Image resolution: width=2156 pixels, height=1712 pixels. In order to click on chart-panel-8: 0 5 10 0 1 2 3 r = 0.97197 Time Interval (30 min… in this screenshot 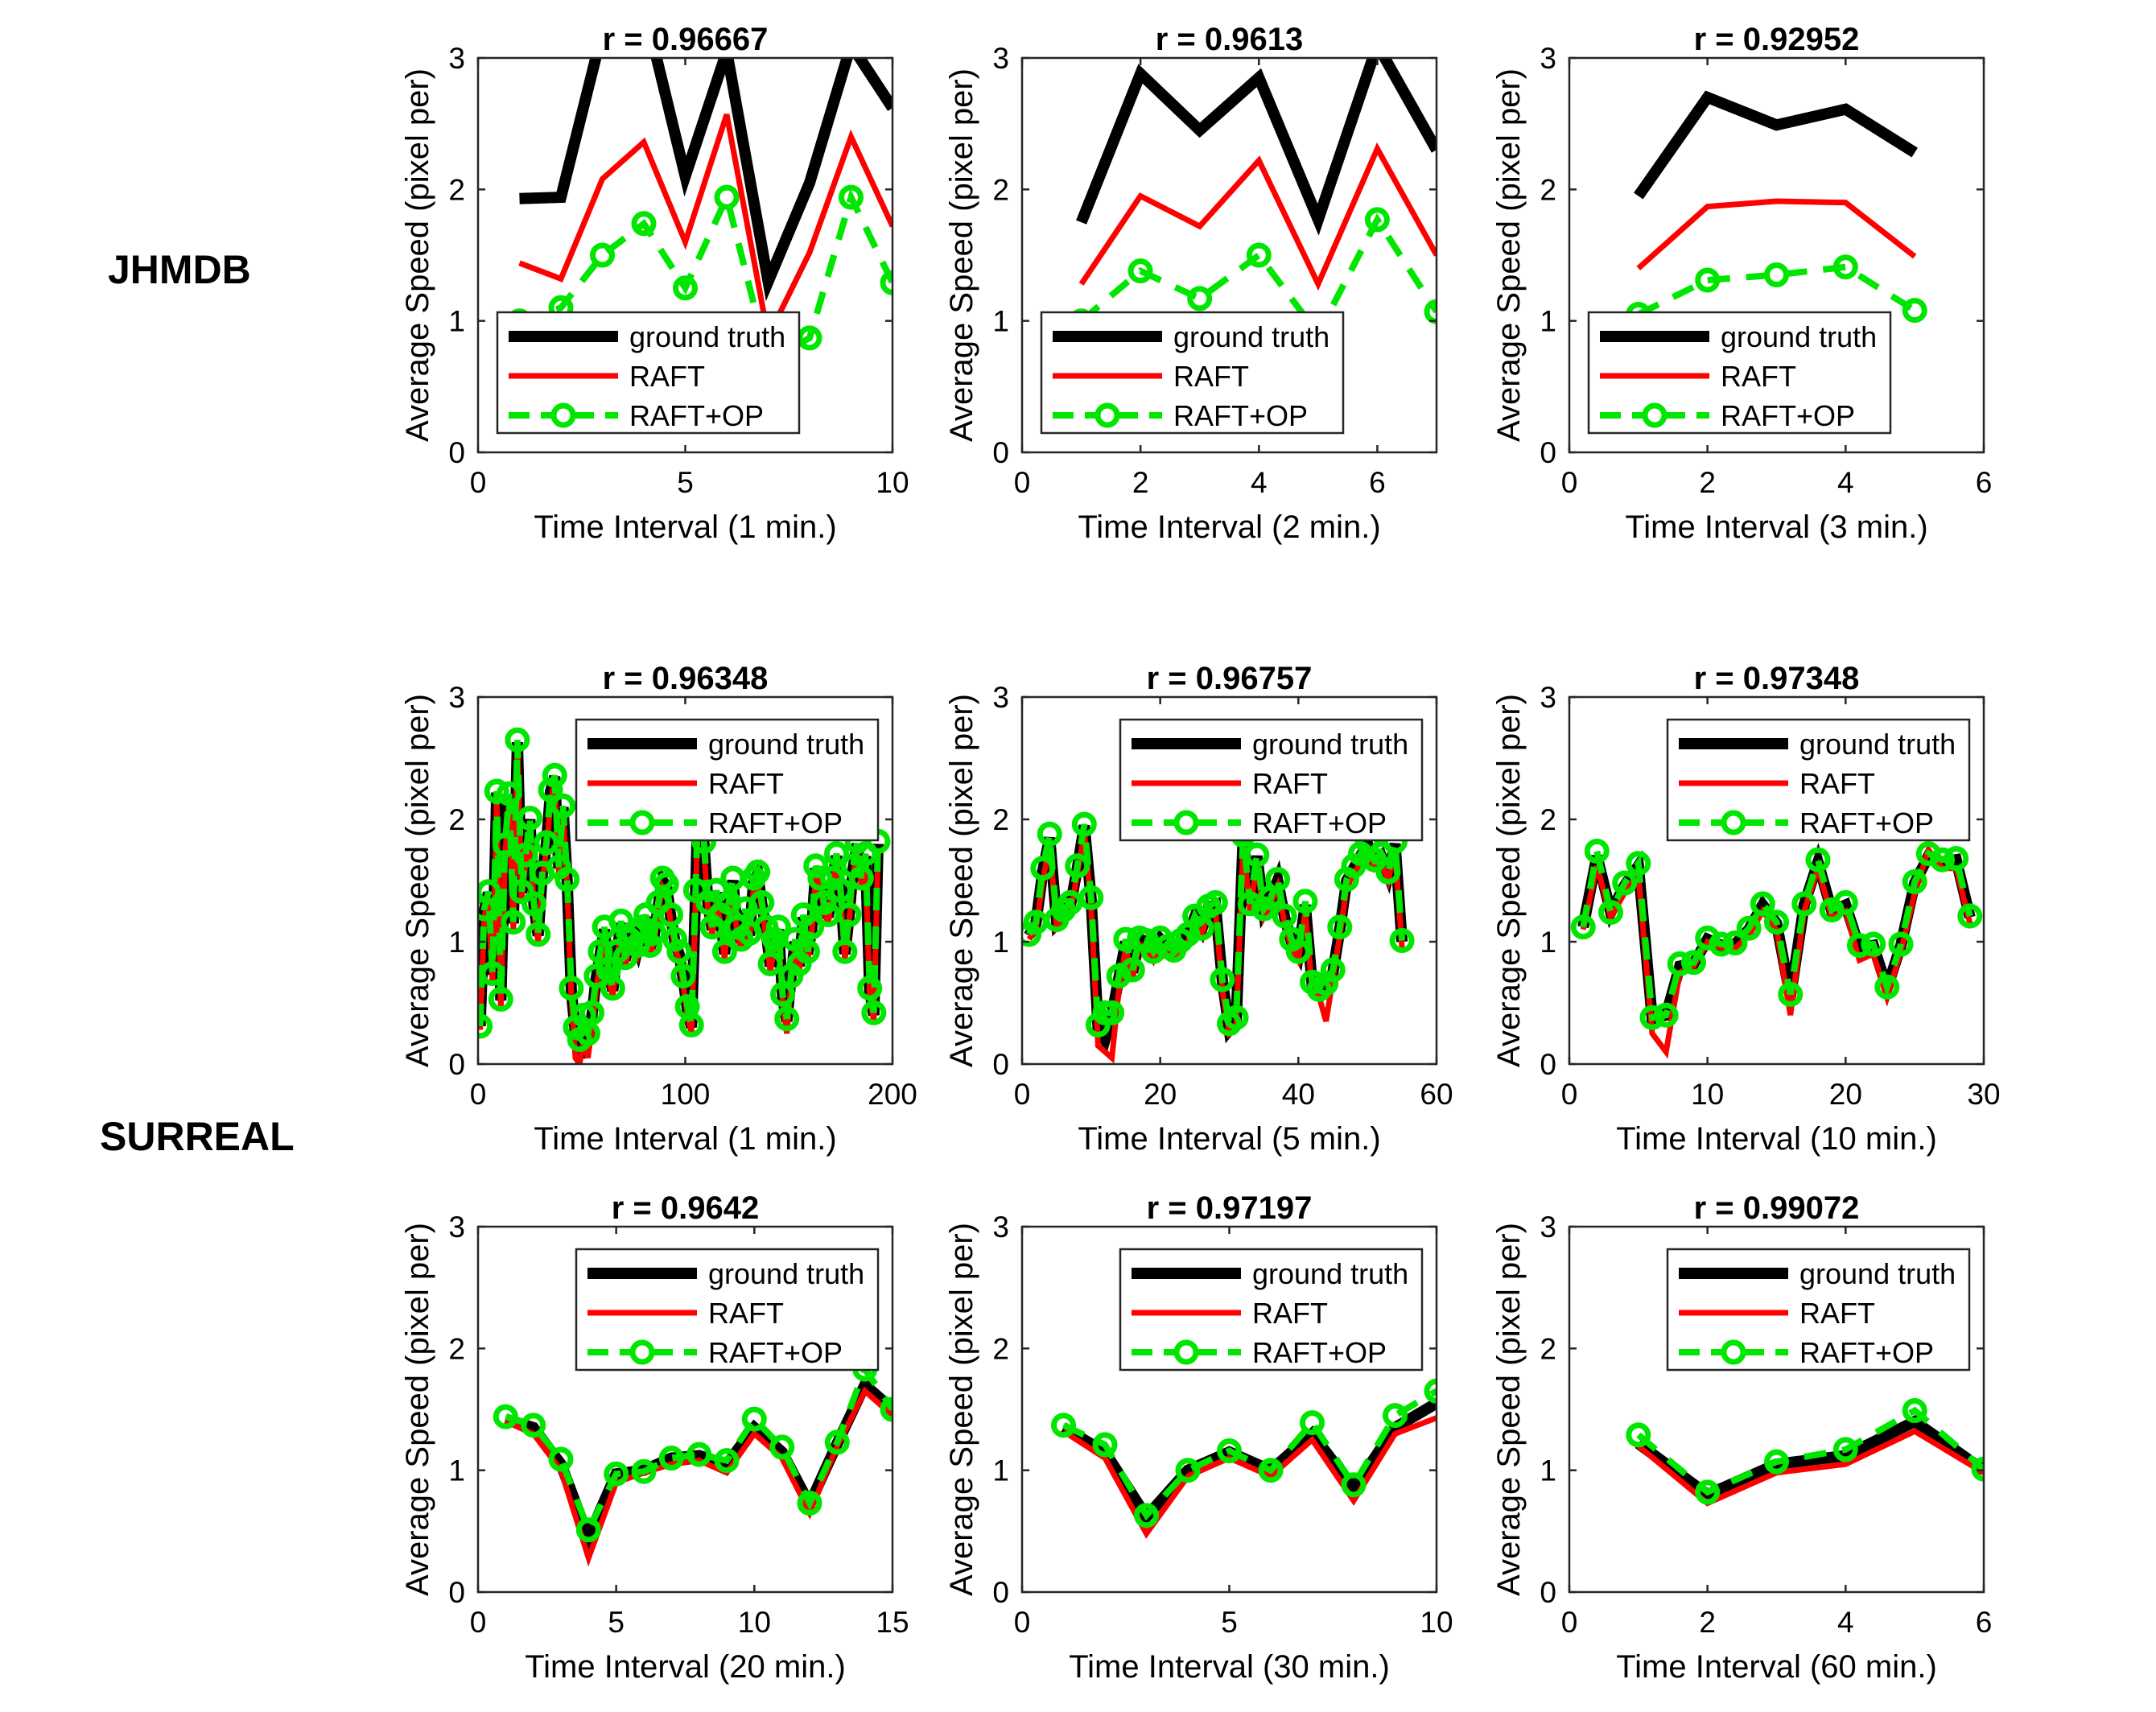, I will do `click(1199, 1437)`.